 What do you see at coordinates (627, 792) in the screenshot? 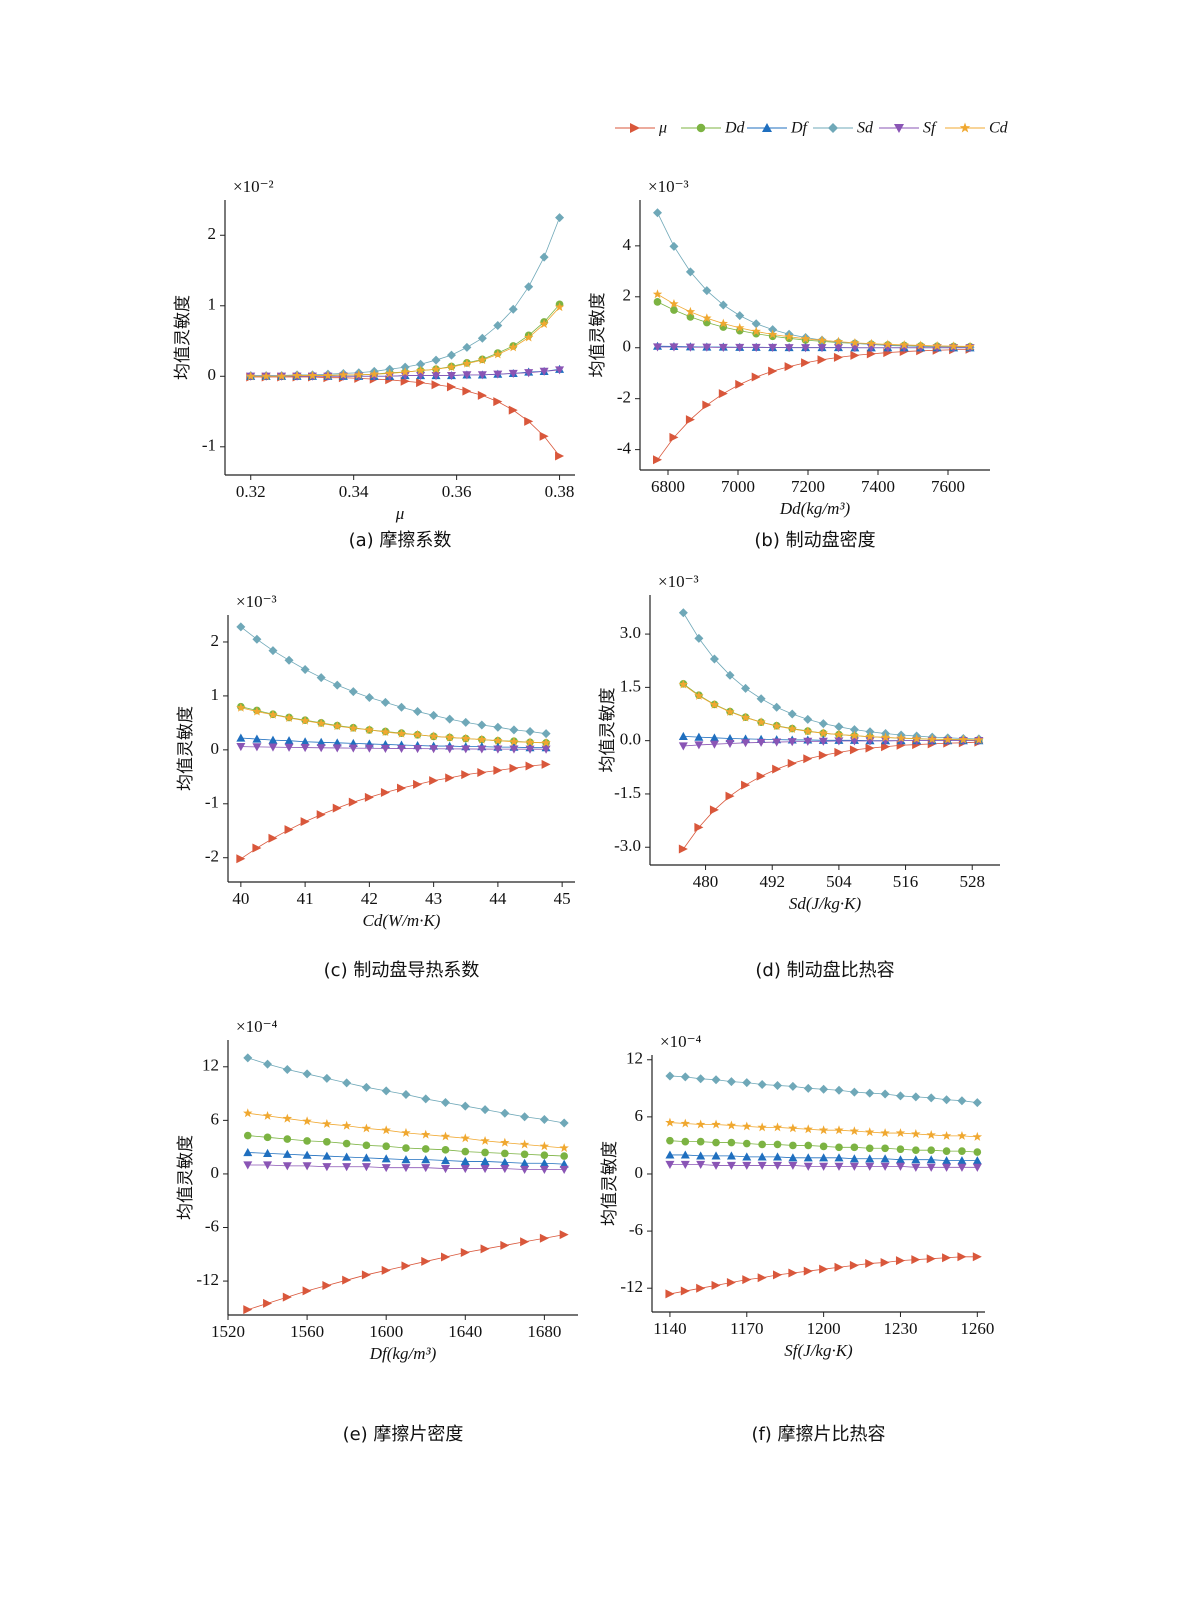
I see `y-tick-label: -1.5` at bounding box center [627, 792].